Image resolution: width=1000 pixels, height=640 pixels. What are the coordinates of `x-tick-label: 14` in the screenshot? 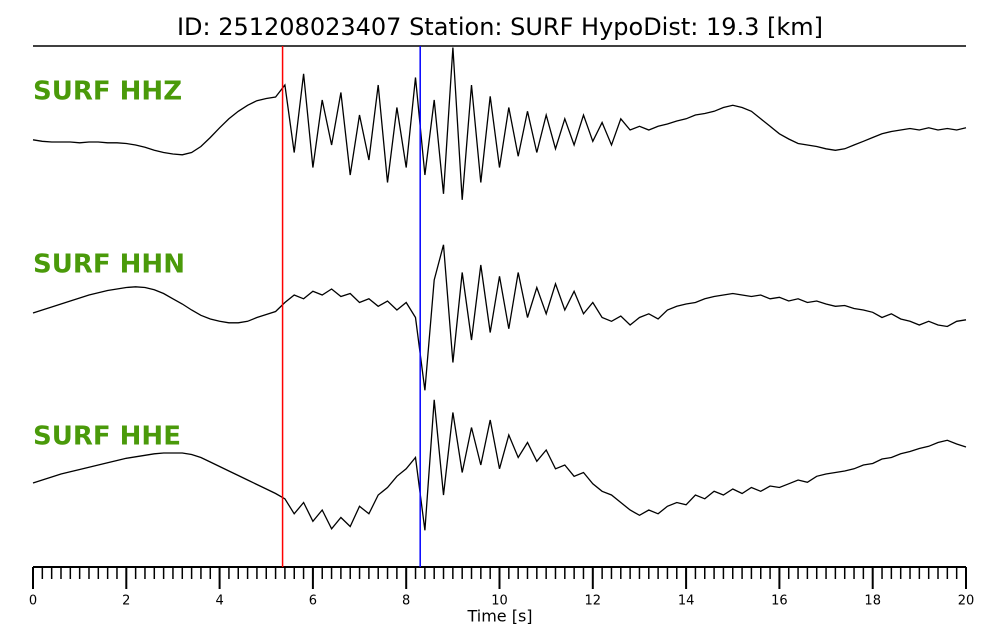 It's located at (686, 601).